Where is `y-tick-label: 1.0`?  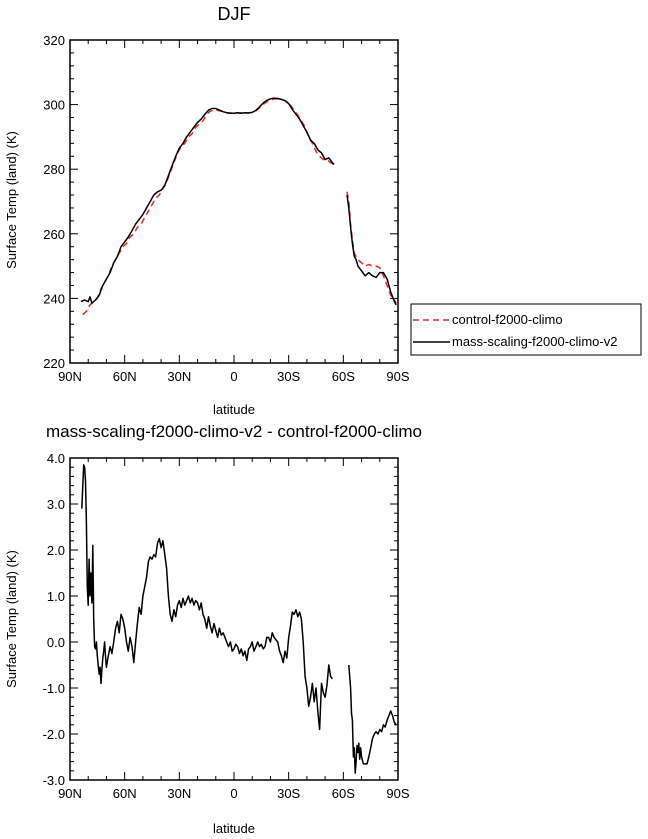 y-tick-label: 1.0 is located at coordinates (56, 596).